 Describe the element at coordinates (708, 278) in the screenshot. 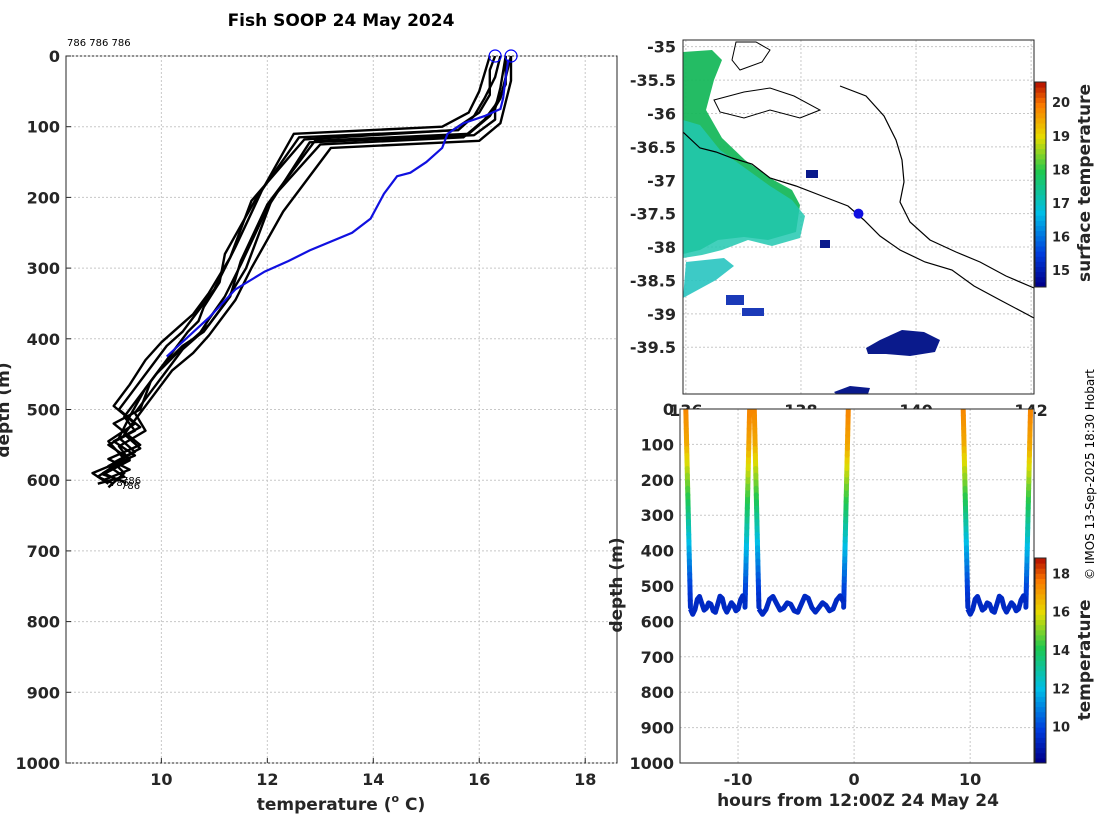

I see `sst-fringe` at that location.